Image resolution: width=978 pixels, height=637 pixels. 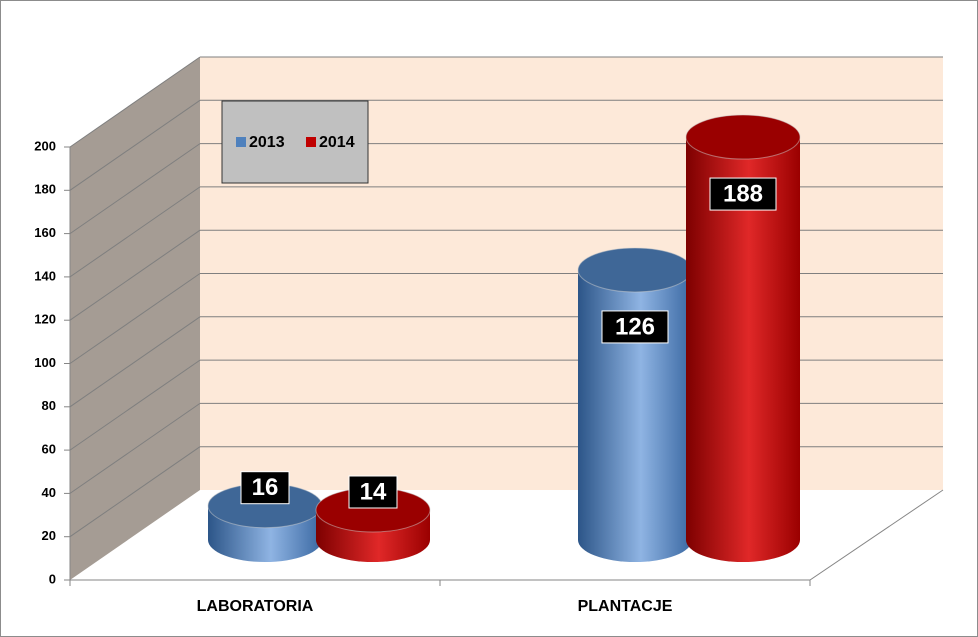 I want to click on legend-items: 2013 2014, so click(x=295, y=142).